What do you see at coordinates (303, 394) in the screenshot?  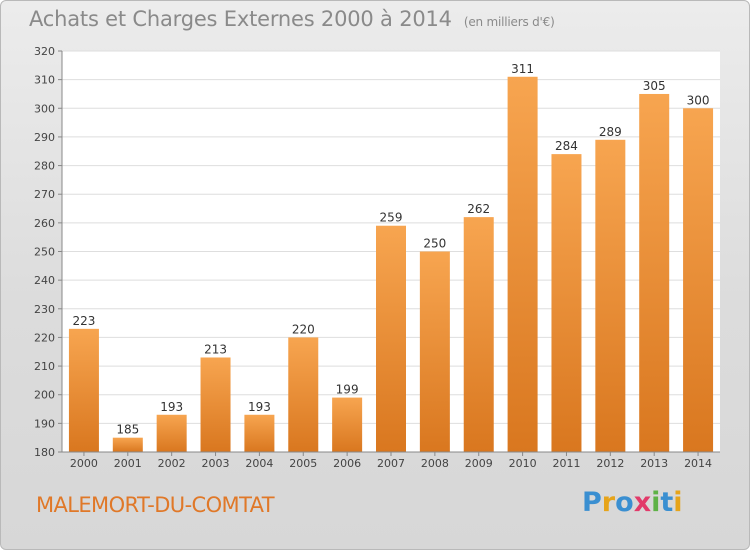 I see `bar-2005` at bounding box center [303, 394].